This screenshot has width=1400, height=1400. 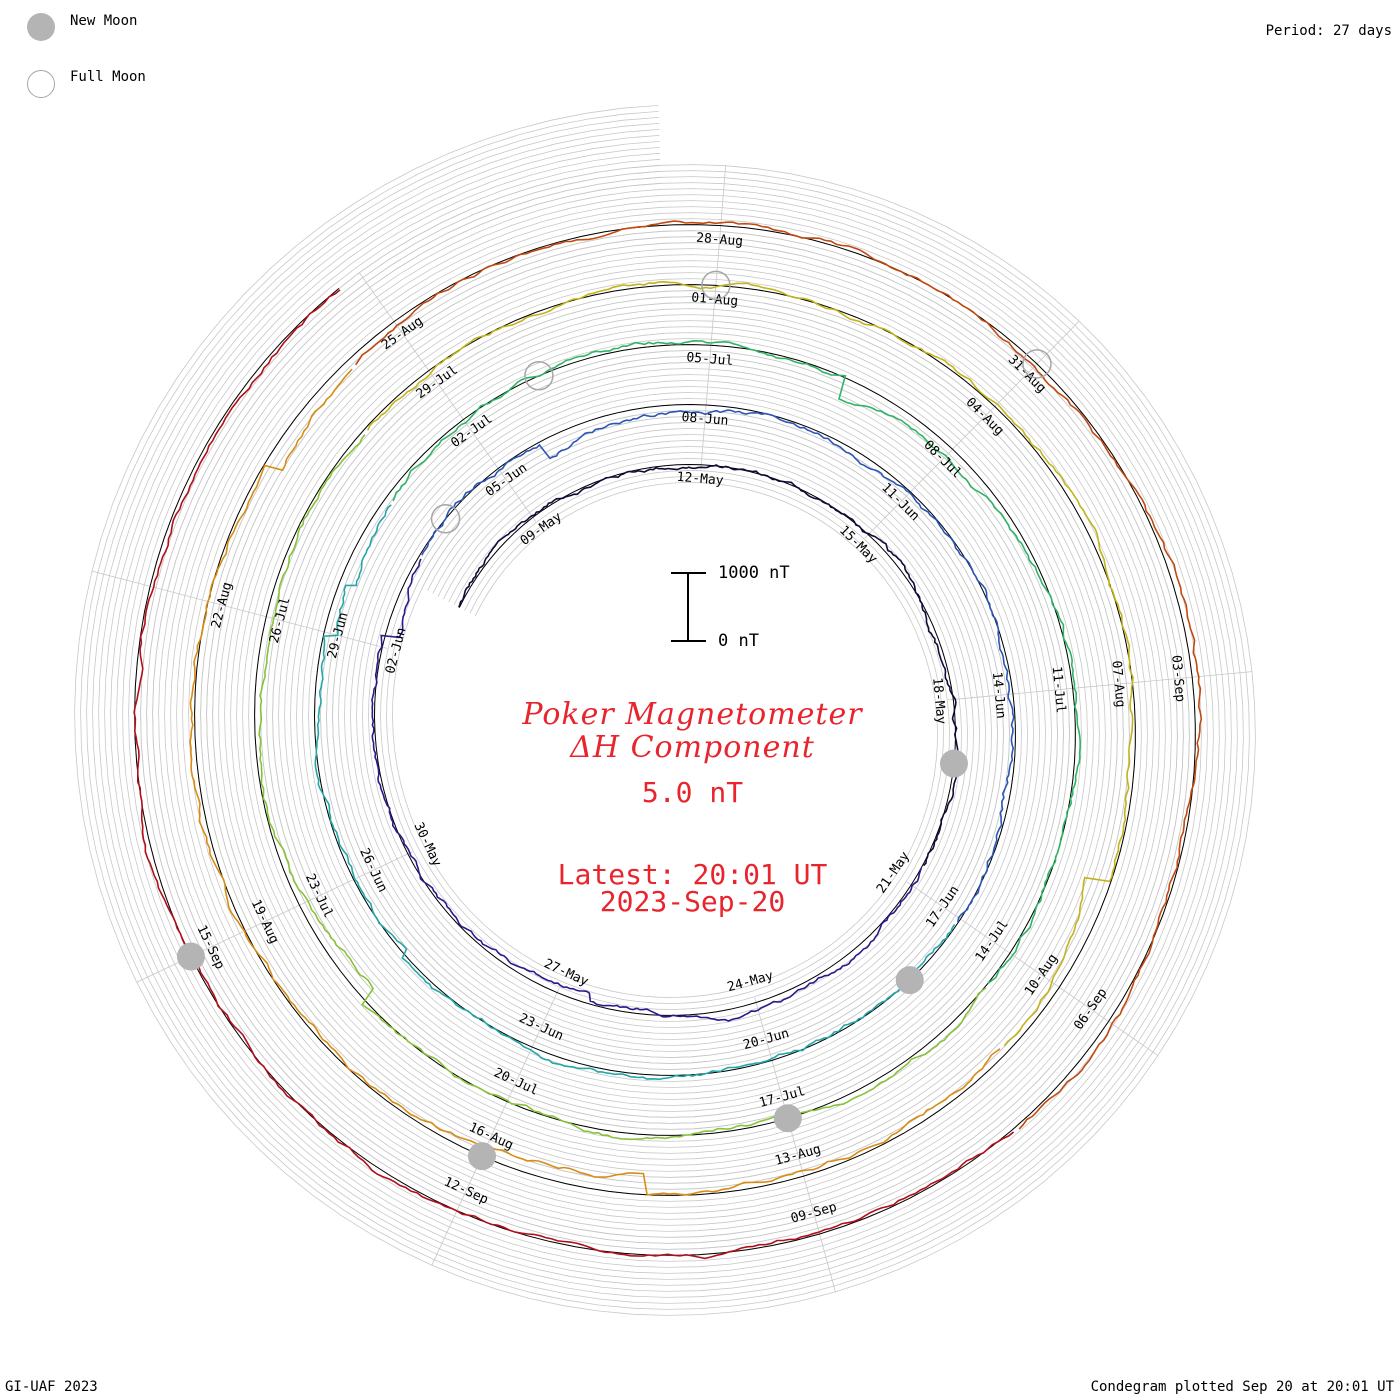 I want to click on date-label: 14-Jun, so click(x=998, y=695).